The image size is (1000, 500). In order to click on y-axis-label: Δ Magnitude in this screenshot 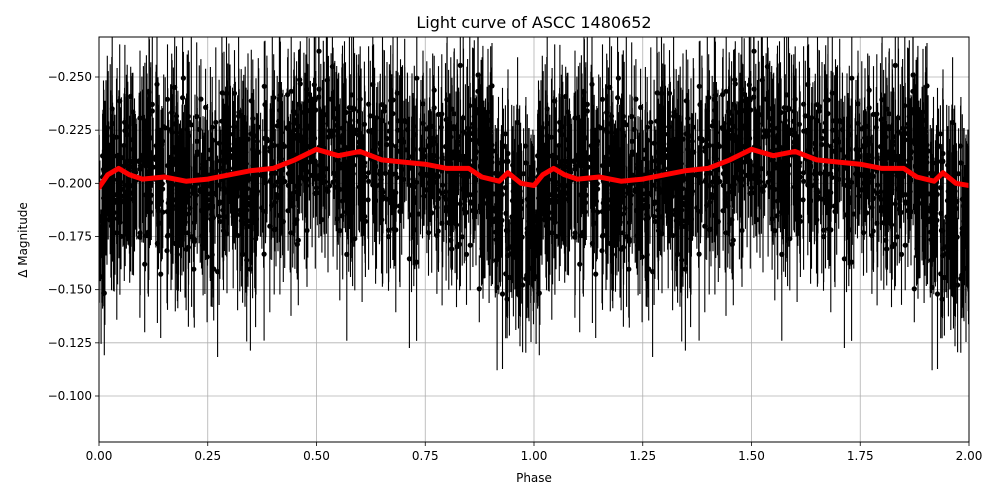, I will do `click(23, 240)`.